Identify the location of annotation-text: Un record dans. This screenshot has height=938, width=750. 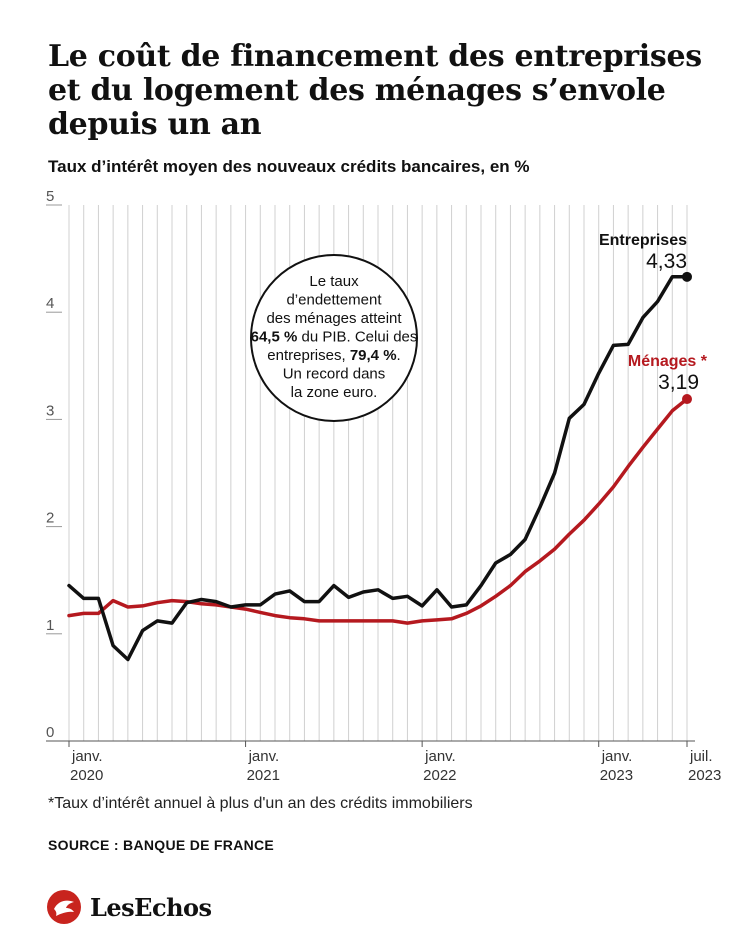
(334, 374).